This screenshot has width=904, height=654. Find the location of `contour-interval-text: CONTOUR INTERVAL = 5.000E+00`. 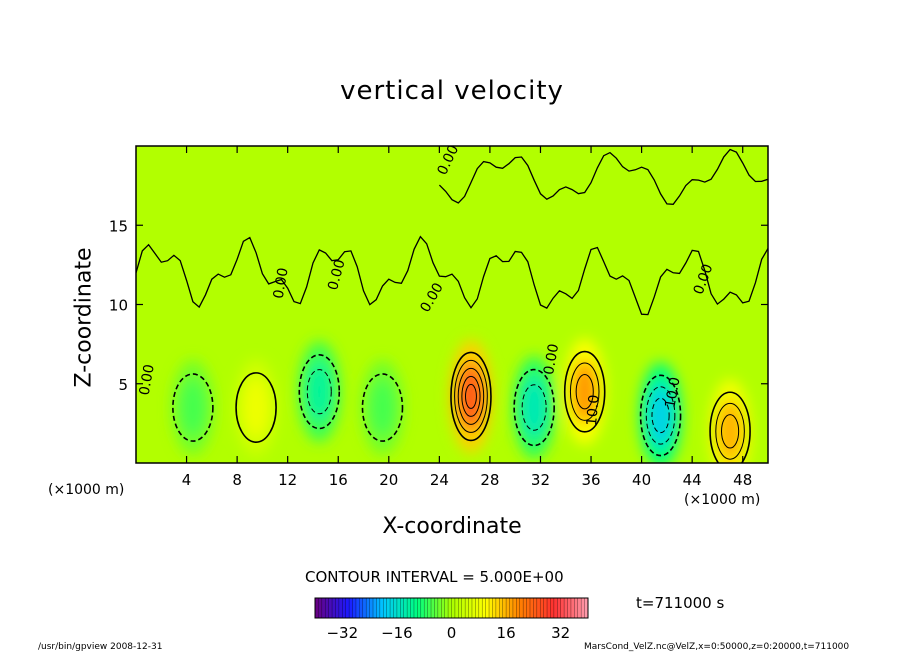

contour-interval-text: CONTOUR INTERVAL = 5.000E+00 is located at coordinates (434, 577).